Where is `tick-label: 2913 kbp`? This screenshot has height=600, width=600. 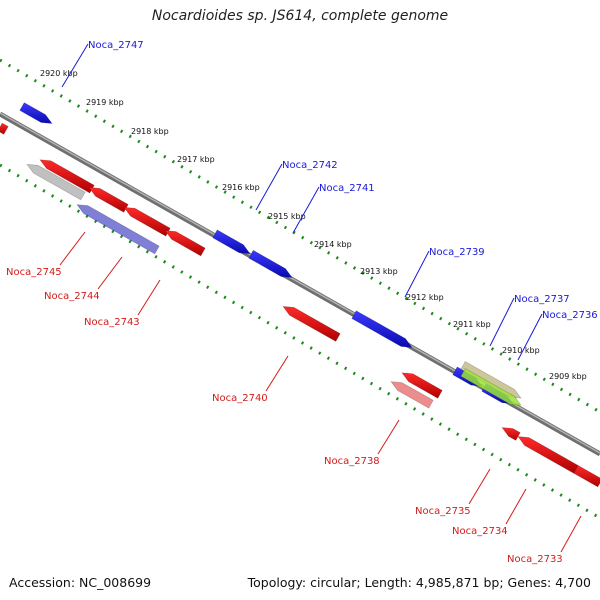
tick-label: 2913 kbp is located at coordinates (379, 271).